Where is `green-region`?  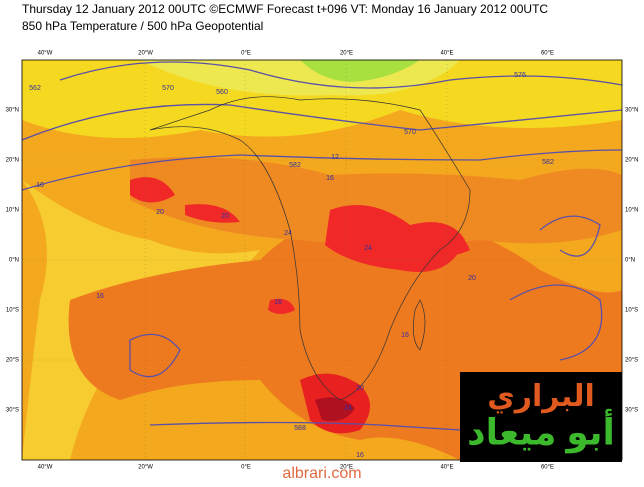
green-region is located at coordinates (360, 71).